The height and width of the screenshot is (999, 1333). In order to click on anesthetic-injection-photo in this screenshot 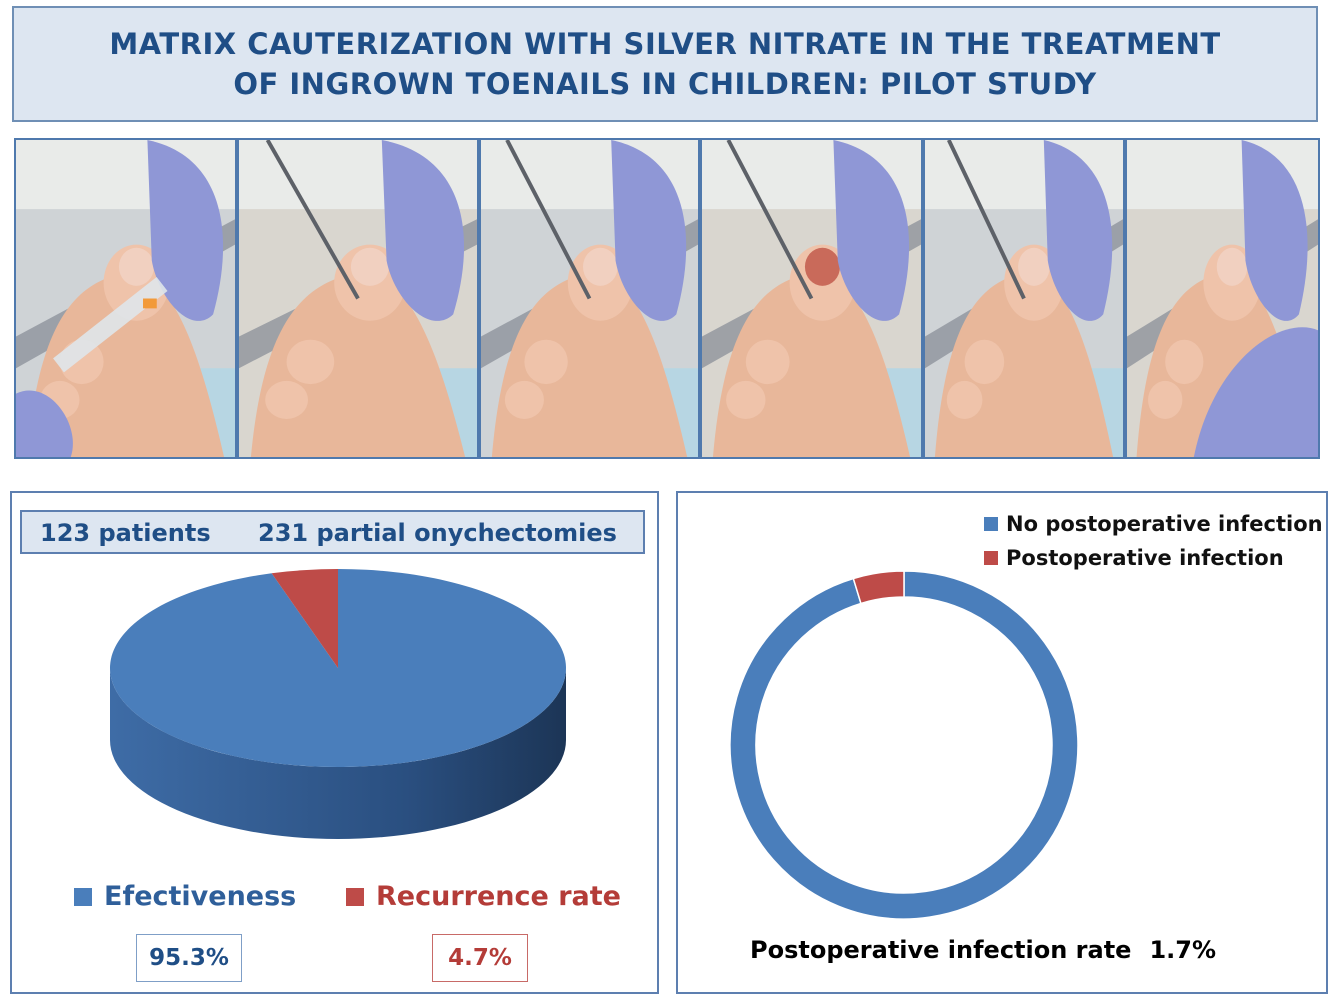, I will do `click(125, 298)`.